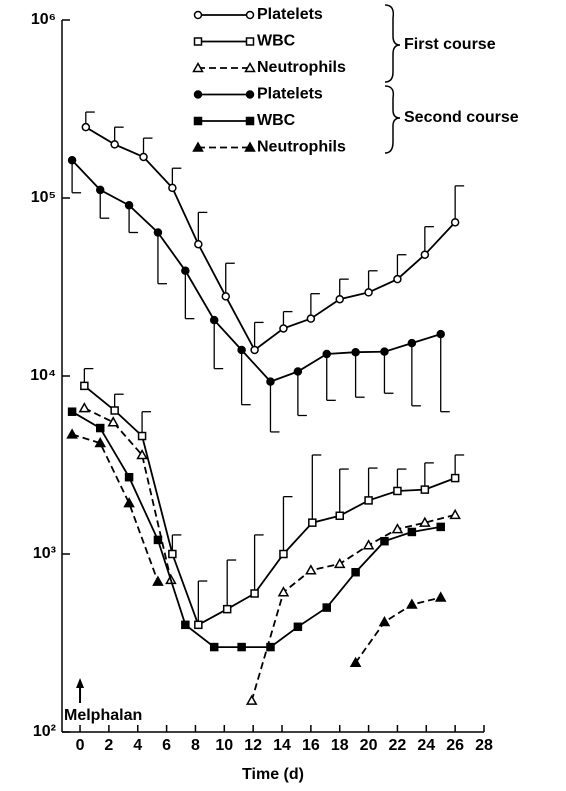  I want to click on x-axis-label: Time (d), so click(273, 774).